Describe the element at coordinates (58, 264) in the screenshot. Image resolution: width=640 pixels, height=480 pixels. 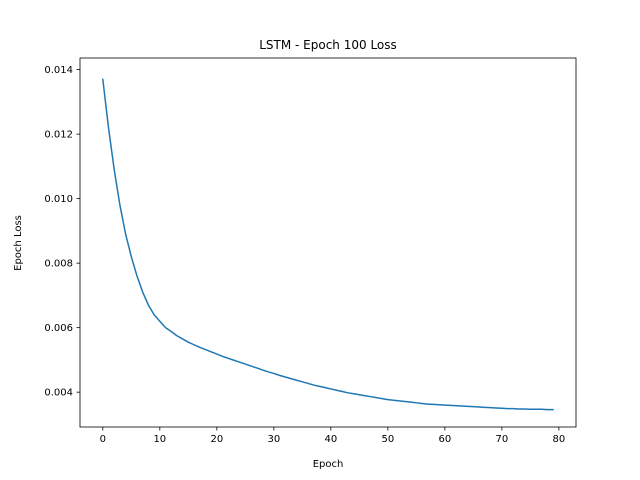
I see `y-tick-label: 0.008` at that location.